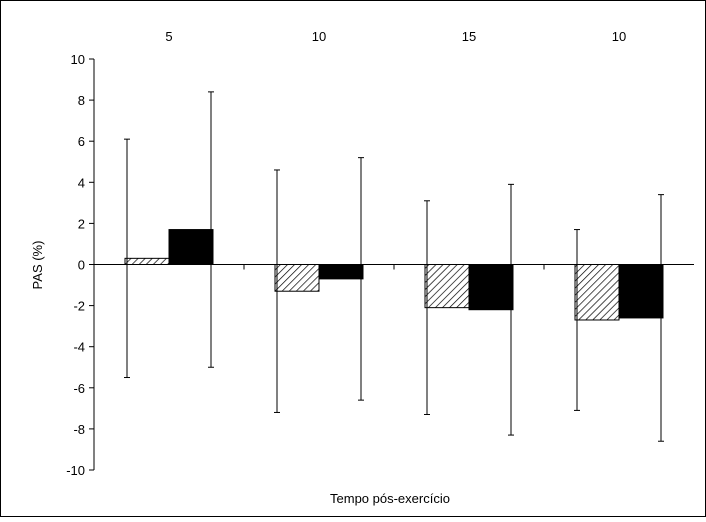  I want to click on y-tick-label: 6, so click(81, 141).